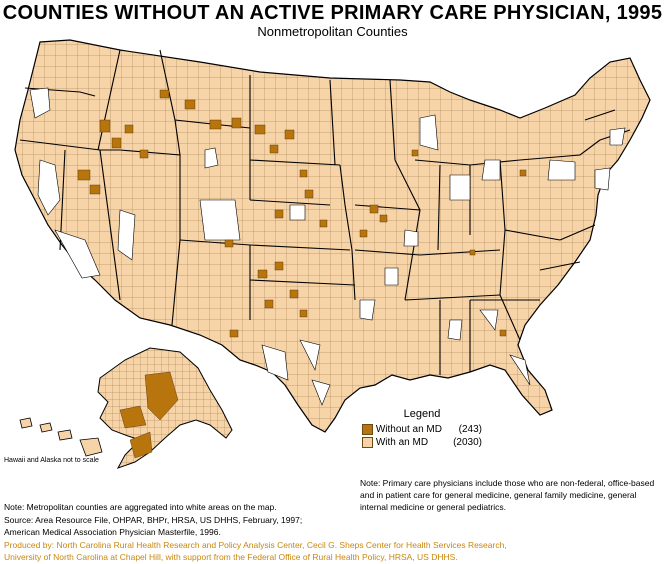  I want to click on alaska-without-md, so click(149, 415).